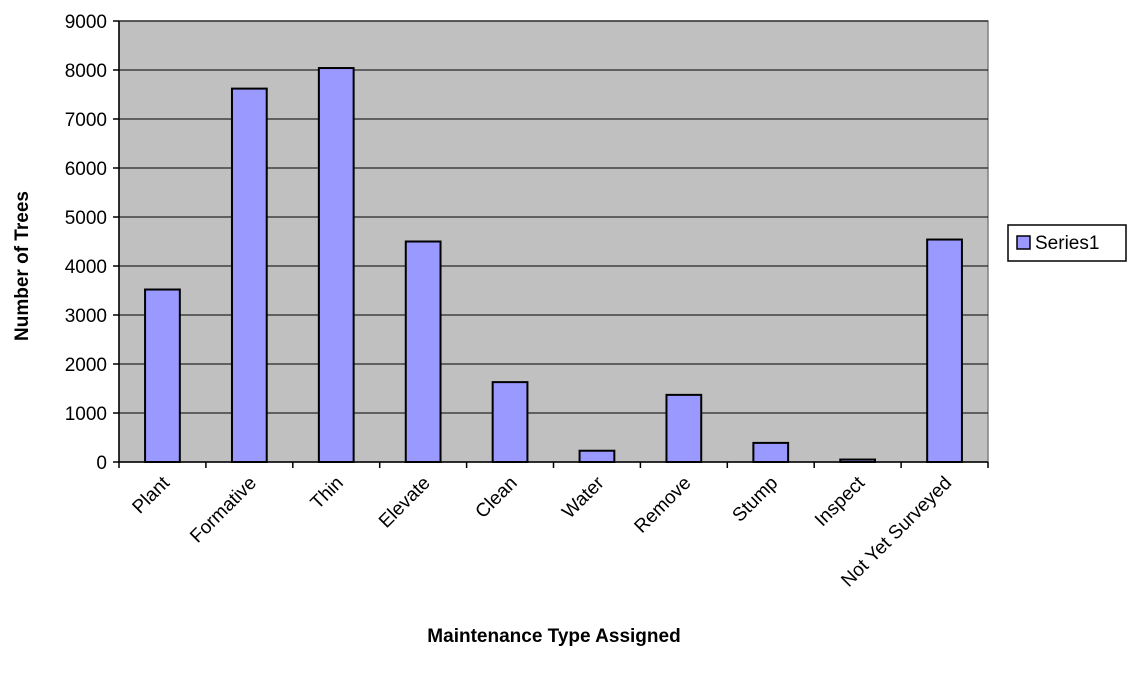 This screenshot has height=677, width=1131. Describe the element at coordinates (86, 243) in the screenshot. I see `y-tick-labels: 0 1000 2000 3000 4000 5000 6000 7000 8000 9000` at that location.